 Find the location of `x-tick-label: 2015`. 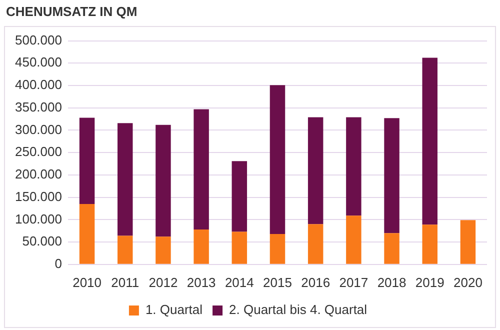

x-tick-label: 2015 is located at coordinates (277, 282).